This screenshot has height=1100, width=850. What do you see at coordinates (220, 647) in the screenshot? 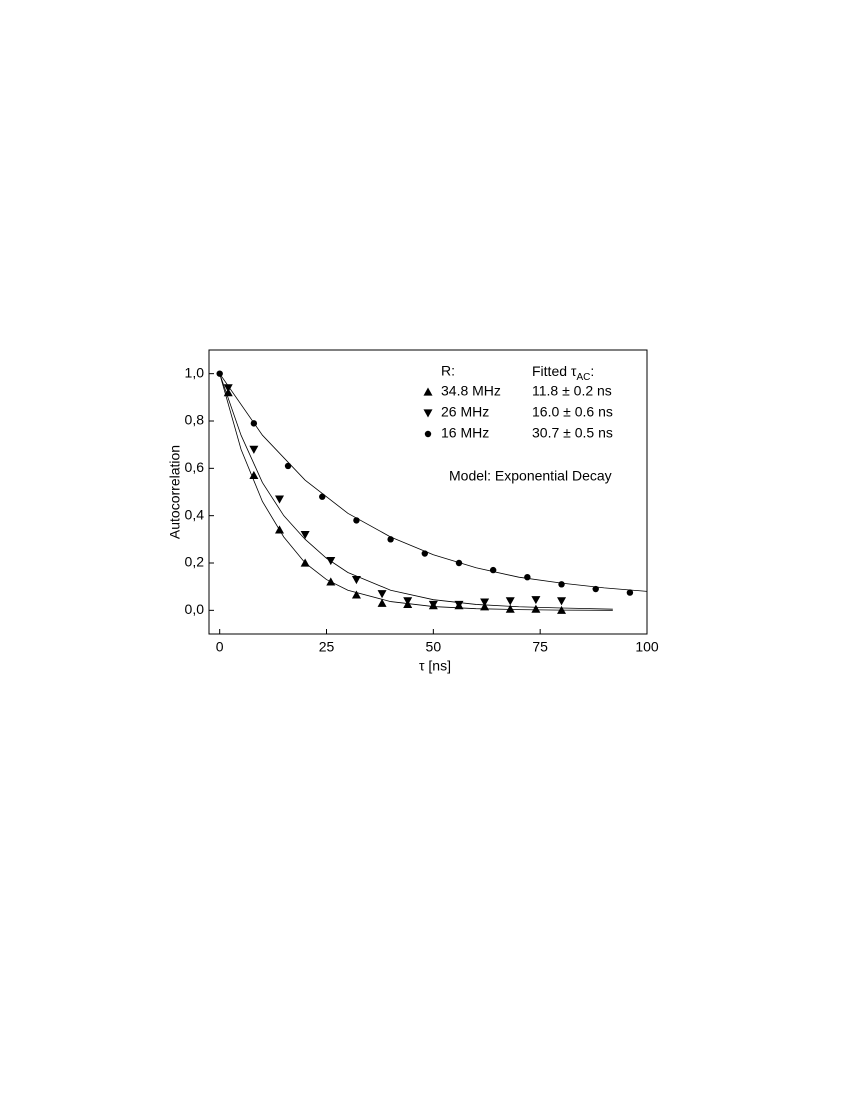
I see `x-tick-label: 0` at bounding box center [220, 647].